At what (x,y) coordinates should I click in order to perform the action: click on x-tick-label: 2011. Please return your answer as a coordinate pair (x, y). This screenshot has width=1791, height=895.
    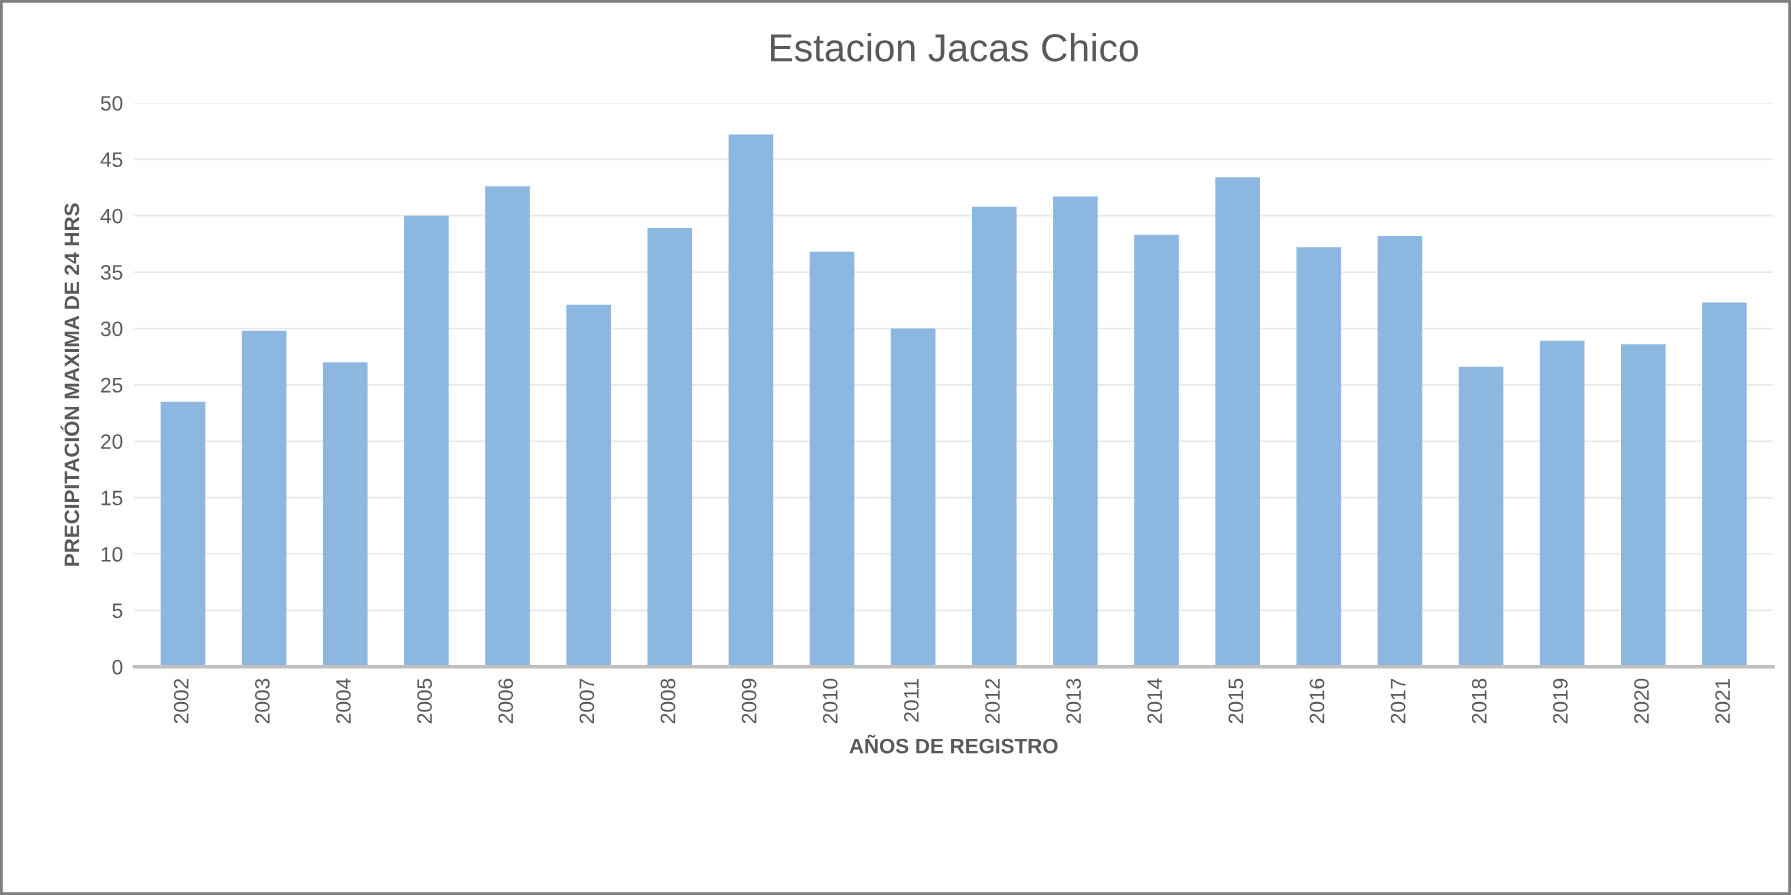
    Looking at the image, I should click on (911, 700).